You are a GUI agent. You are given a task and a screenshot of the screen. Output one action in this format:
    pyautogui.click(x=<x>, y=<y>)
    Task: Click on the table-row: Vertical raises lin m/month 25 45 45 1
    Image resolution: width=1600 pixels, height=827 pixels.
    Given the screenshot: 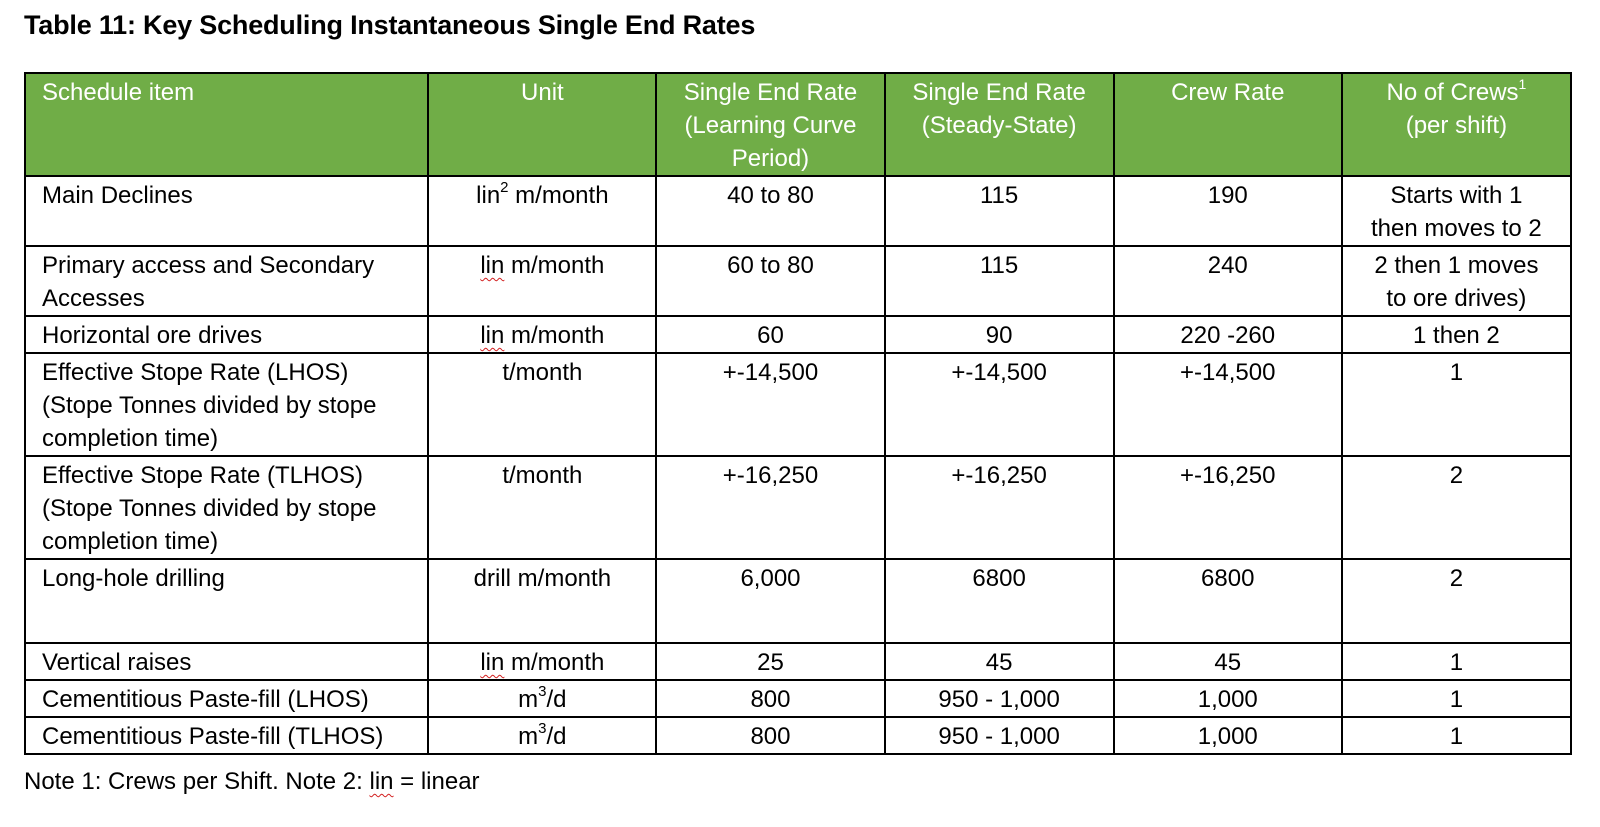 What is the action you would take?
    pyautogui.click(x=798, y=661)
    